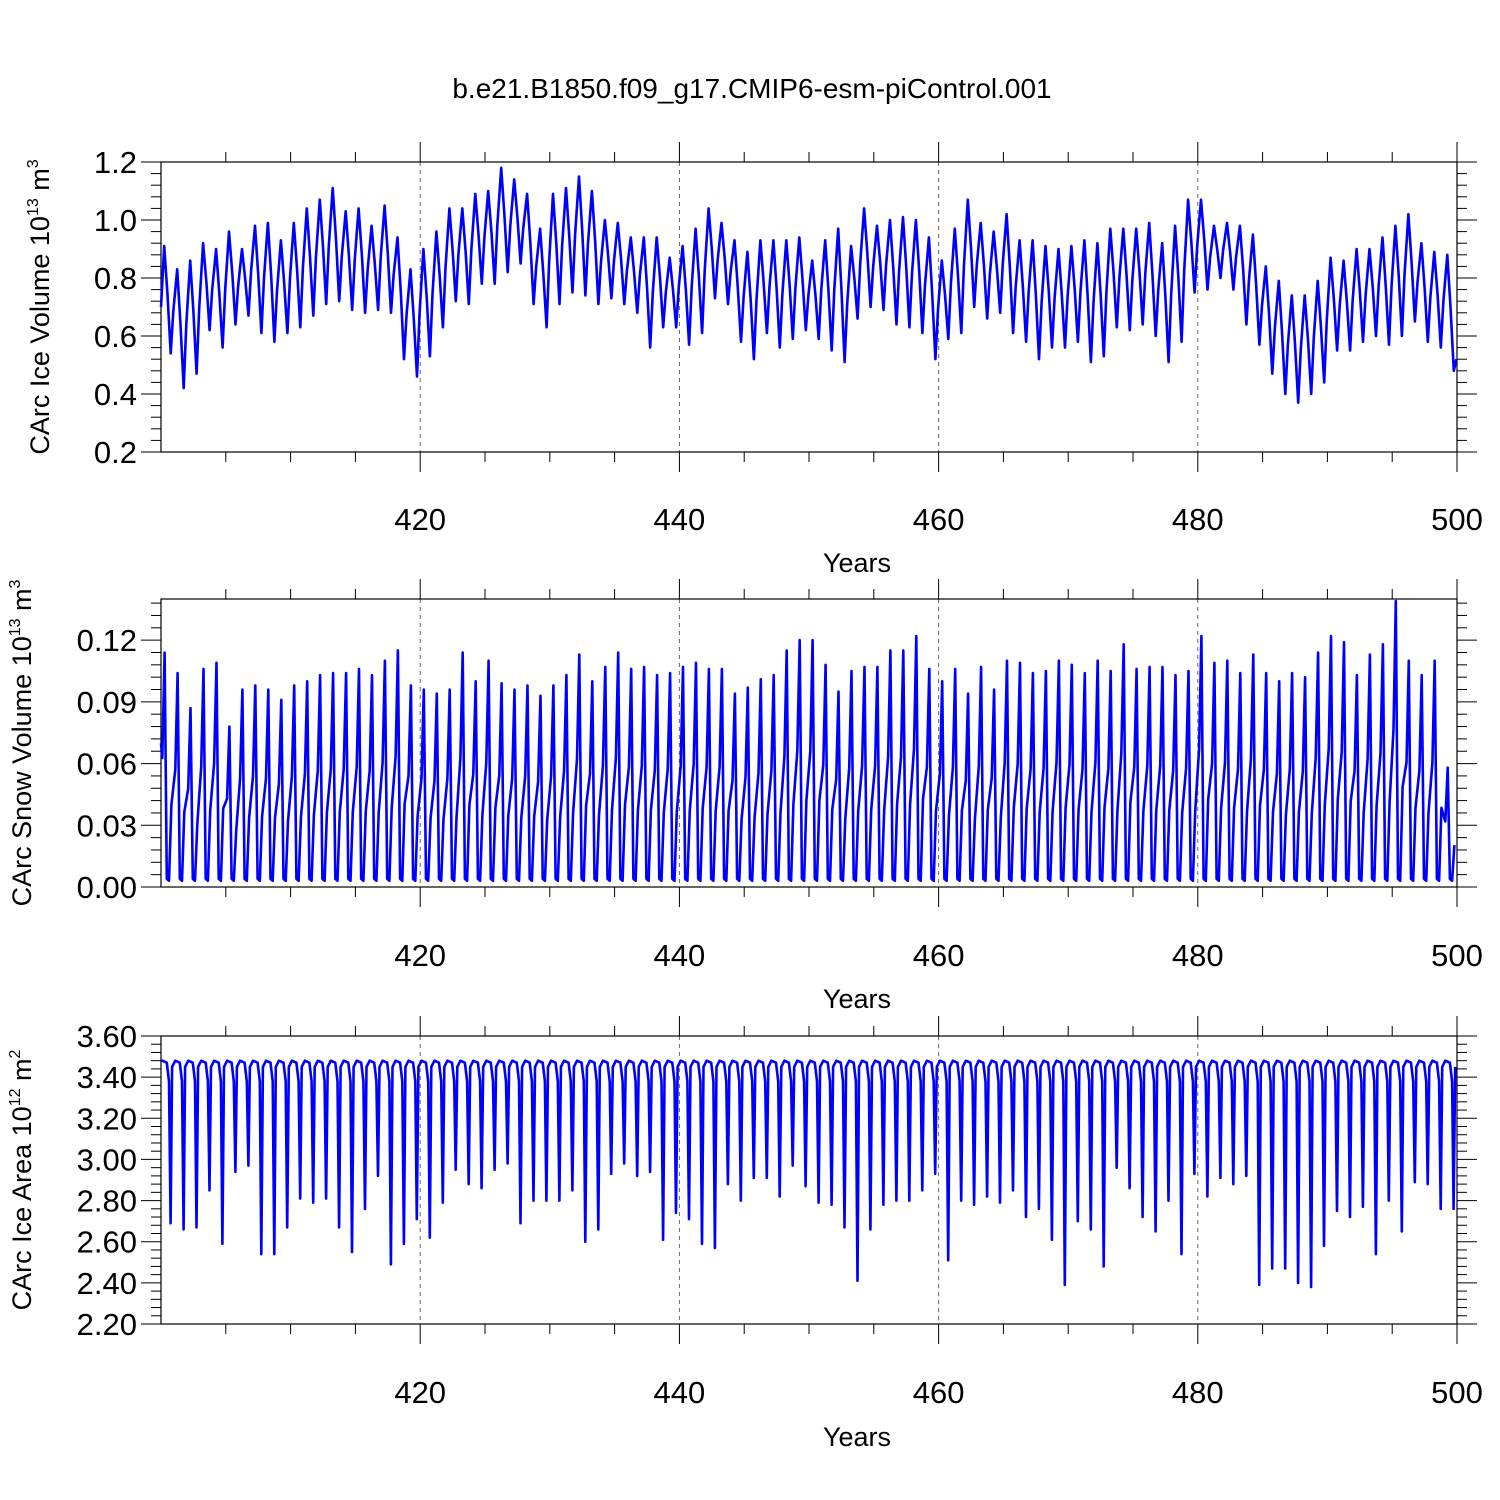 Image resolution: width=1500 pixels, height=1500 pixels. Describe the element at coordinates (107, 1324) in the screenshot. I see `y-tick-label: 2.20` at that location.